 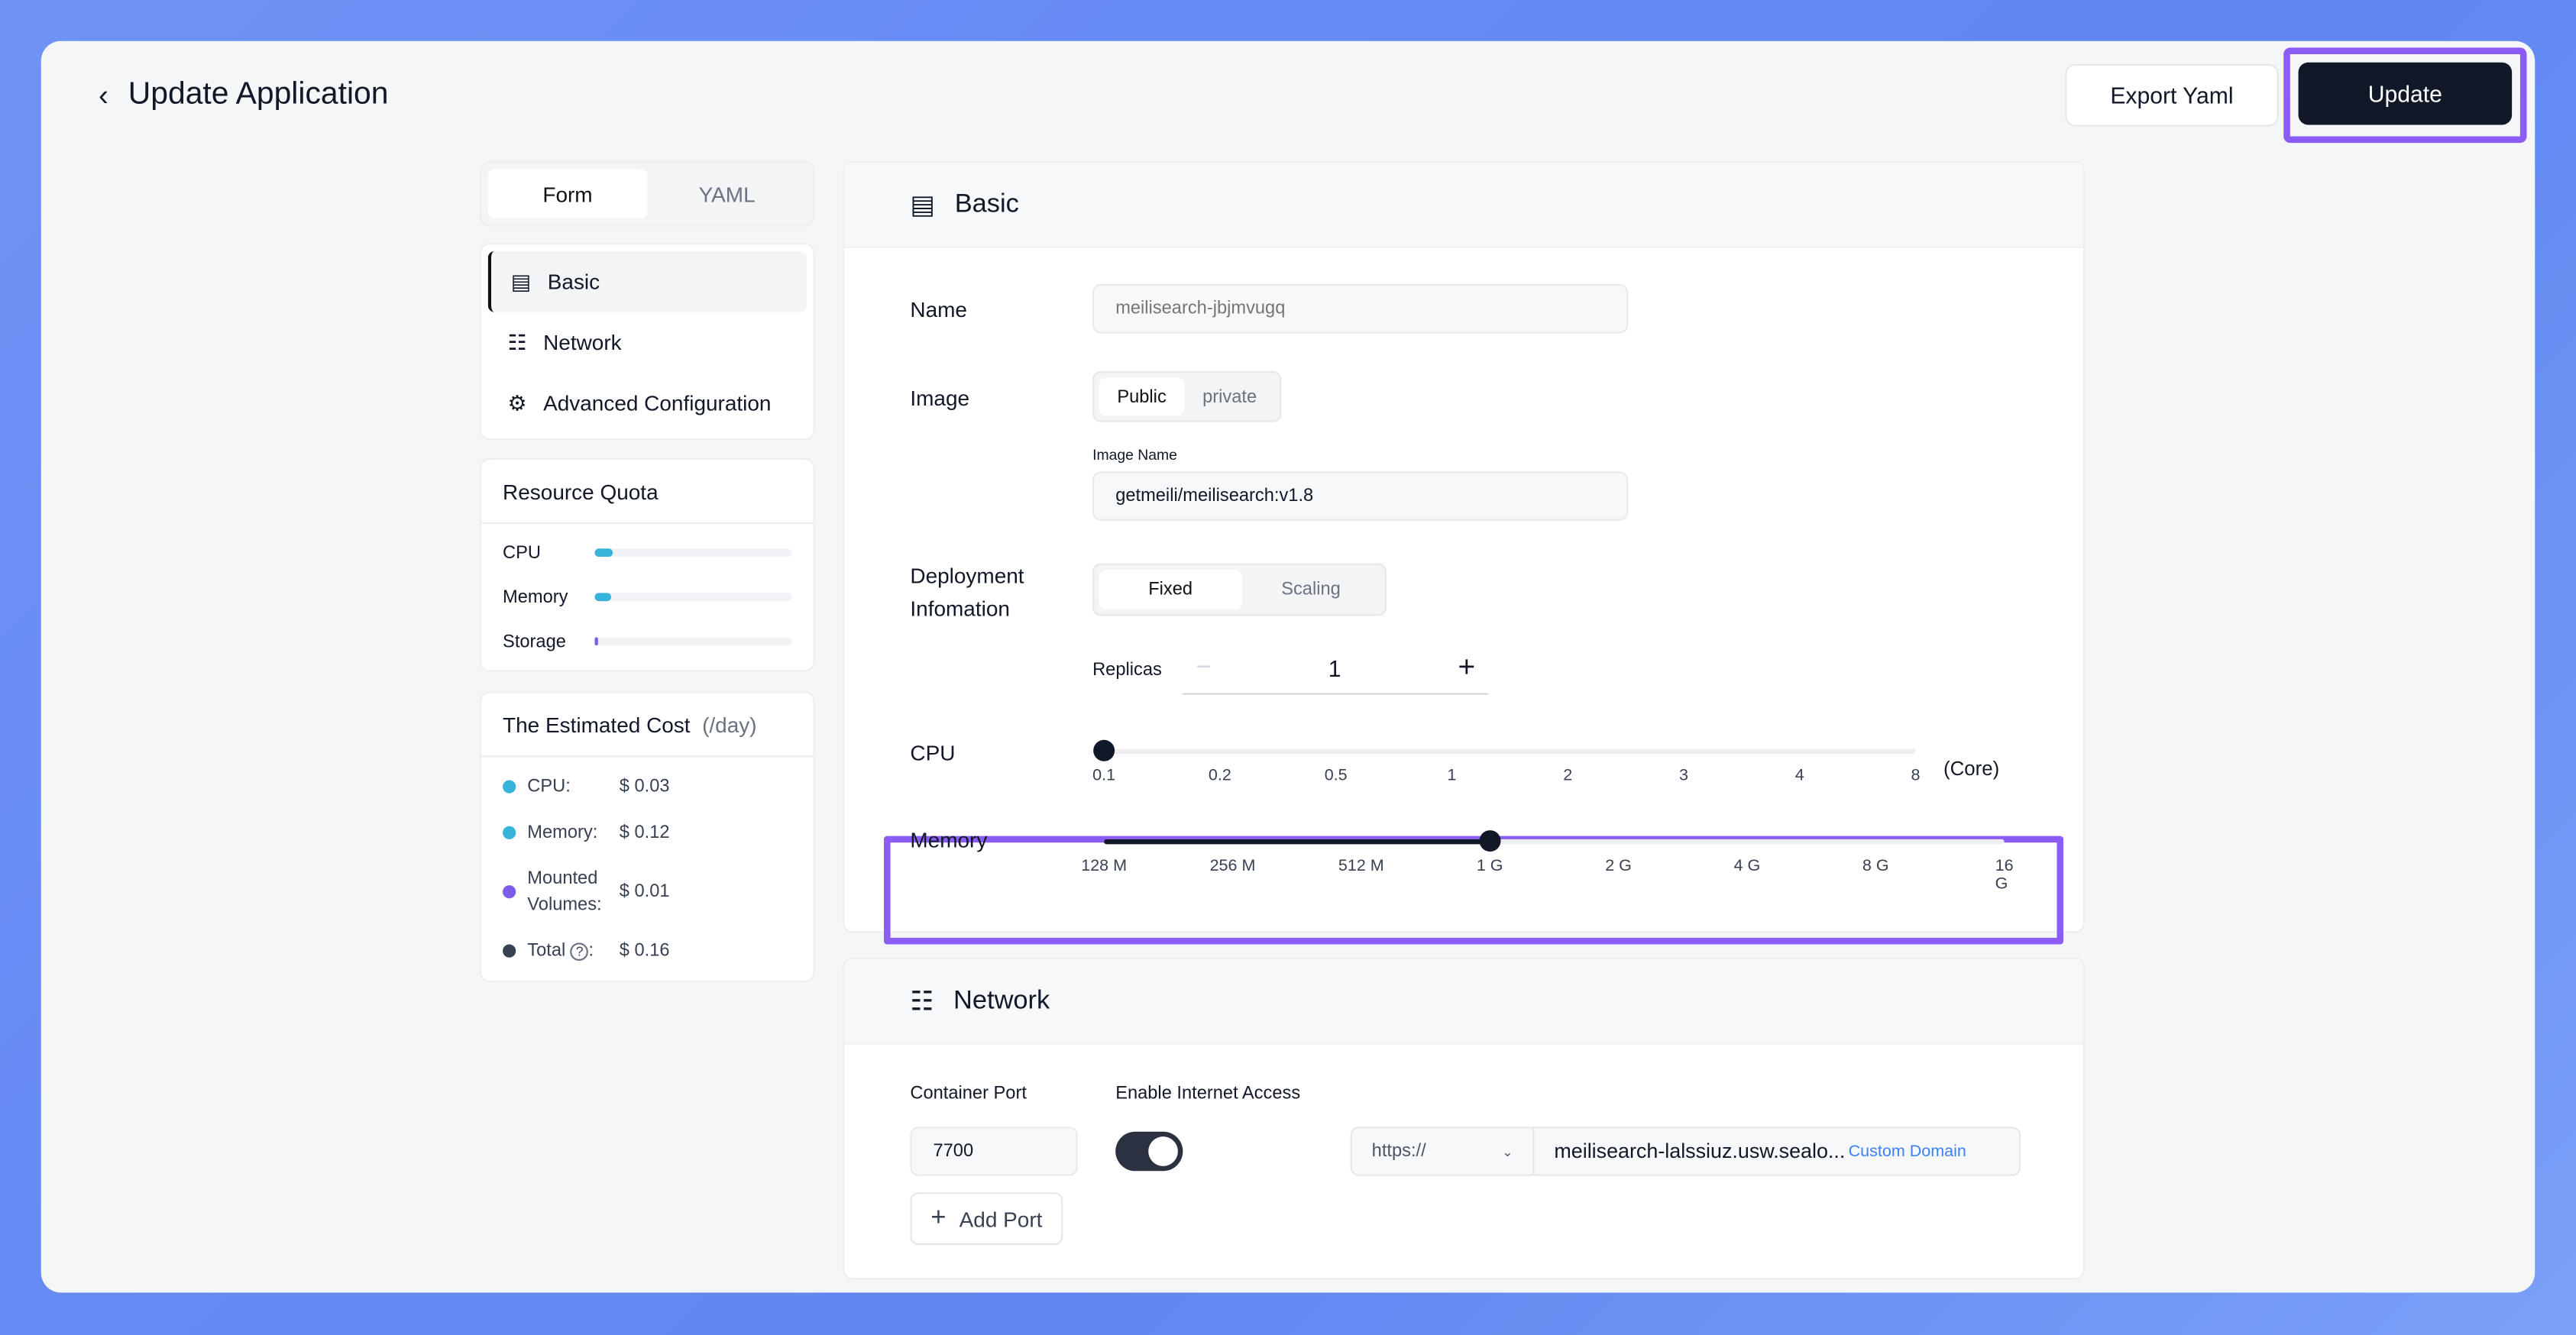 What do you see at coordinates (1875, 866) in the screenshot?
I see `slider-tick: 8 G` at bounding box center [1875, 866].